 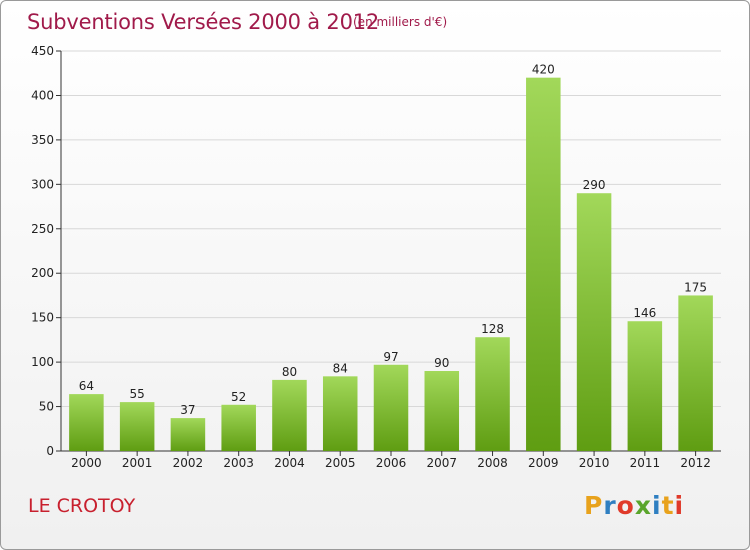 What do you see at coordinates (695, 463) in the screenshot?
I see `x-tick-label: 2012` at bounding box center [695, 463].